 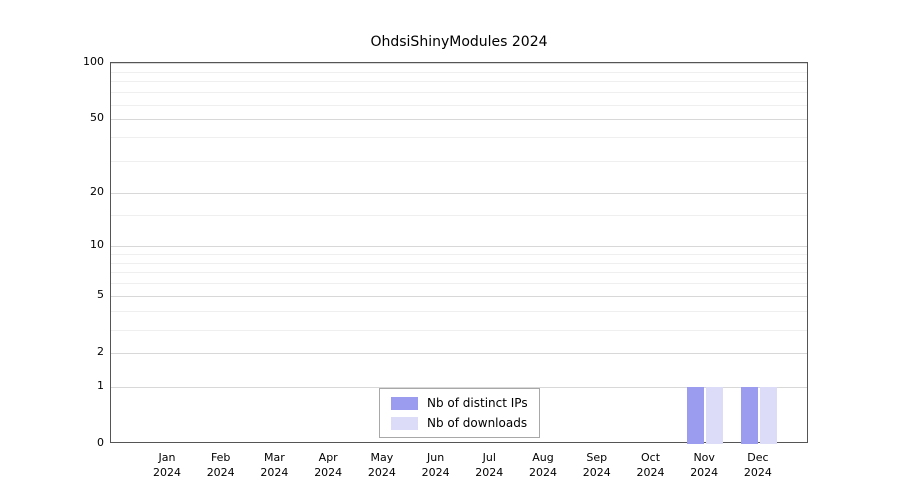 I want to click on x-tick-label: Nov 2024, so click(x=704, y=465).